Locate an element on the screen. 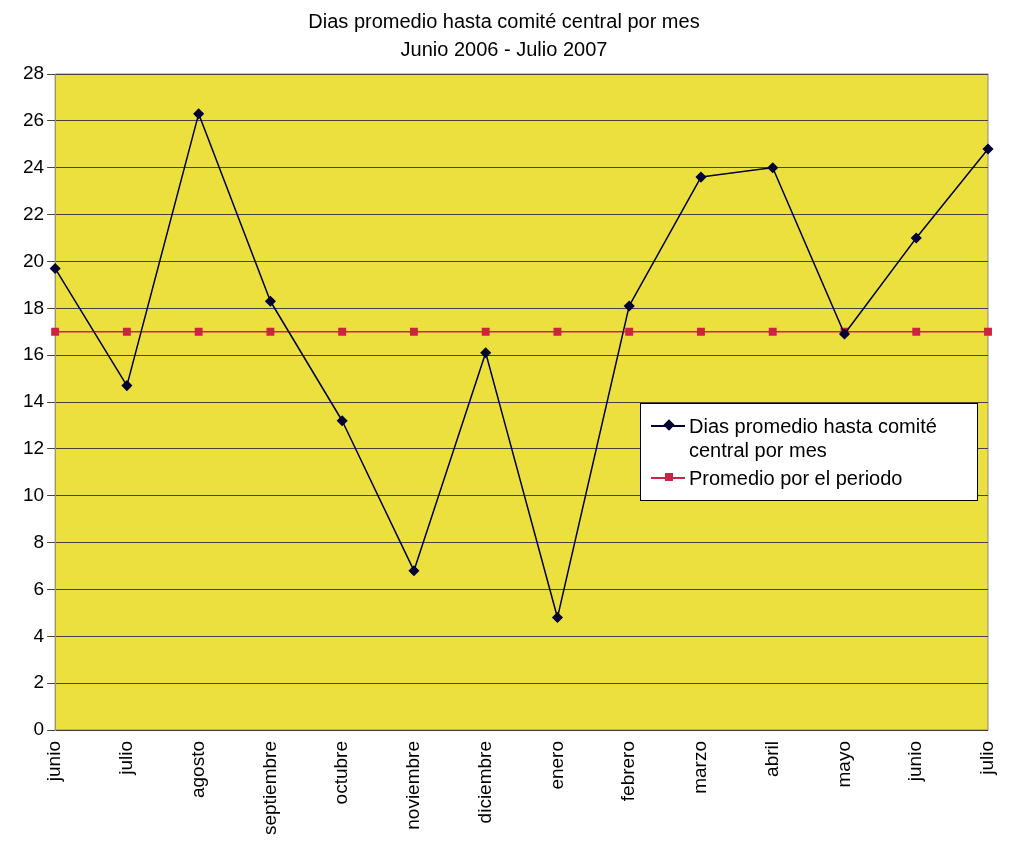 This screenshot has height=858, width=1018. y-tick-label: 16 is located at coordinates (33, 354).